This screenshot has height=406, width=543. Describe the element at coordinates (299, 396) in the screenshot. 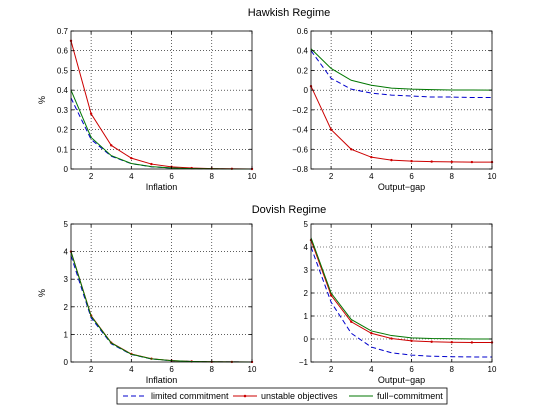

I see `legend-label: unstable objectives` at that location.